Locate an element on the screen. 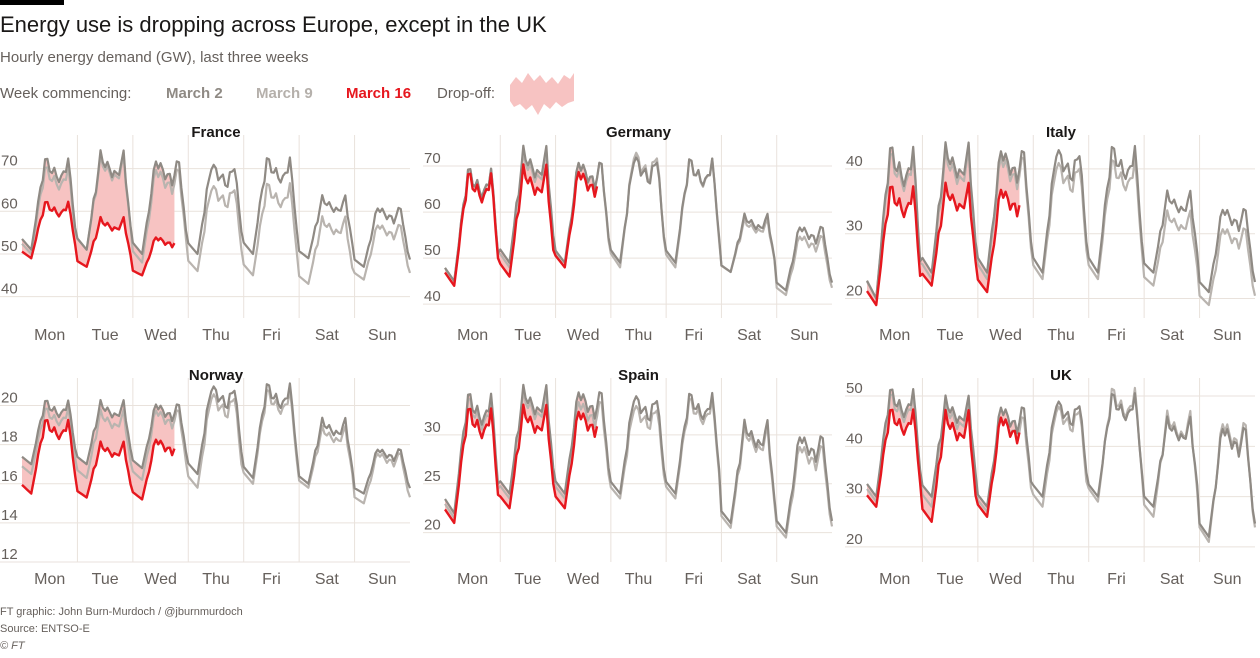 The width and height of the screenshot is (1260, 658). panel-title: France is located at coordinates (215, 132).